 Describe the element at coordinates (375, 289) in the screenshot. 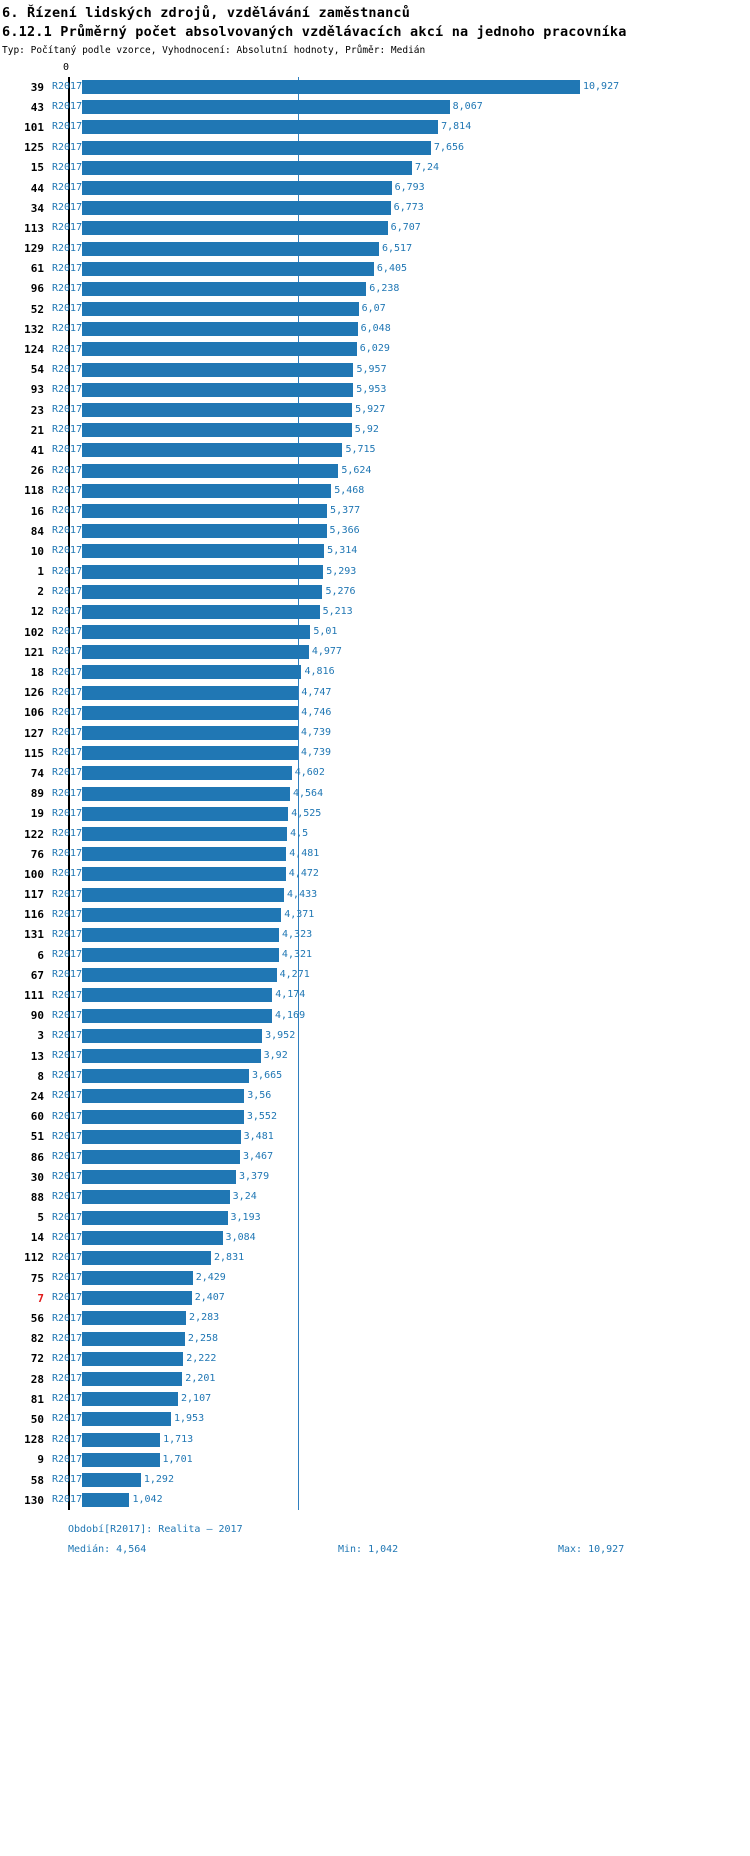

I see `bar-row: 96 R2017 6,238` at that location.